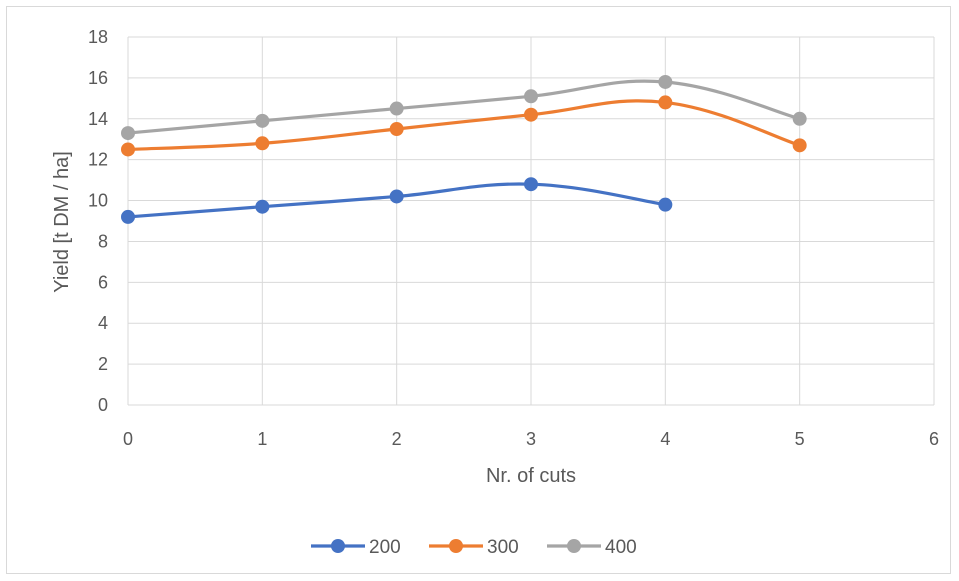  Describe the element at coordinates (103, 241) in the screenshot. I see `y-tick-label: 8` at that location.